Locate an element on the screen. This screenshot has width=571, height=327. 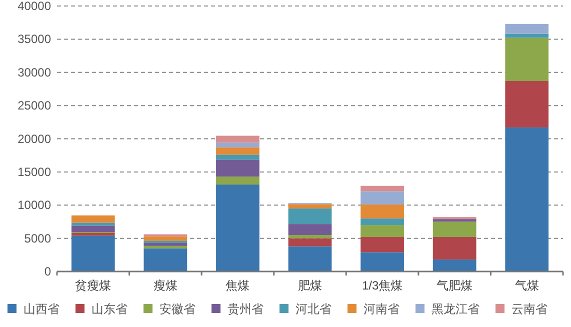
x-tick-label: 贫瘦煤 is located at coordinates (93, 285).